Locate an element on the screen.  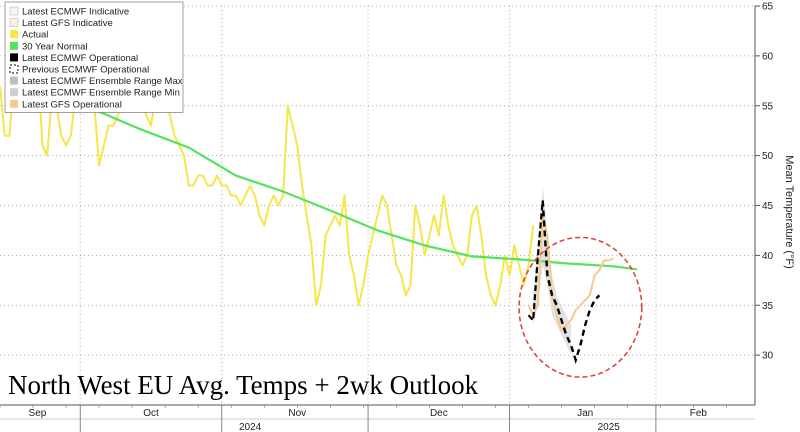
y-tick-label: 40 is located at coordinates (768, 256).